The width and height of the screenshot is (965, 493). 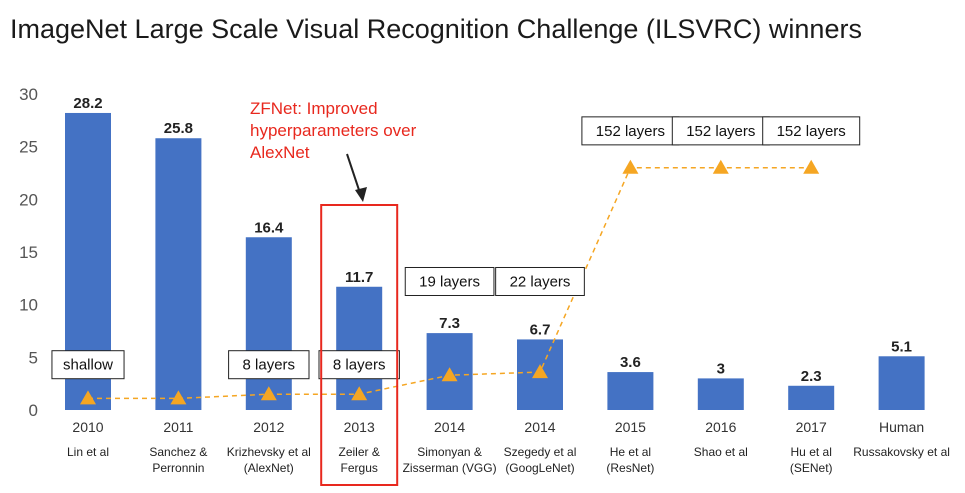 I want to click on annotation-text: AlexNet, so click(x=280, y=152).